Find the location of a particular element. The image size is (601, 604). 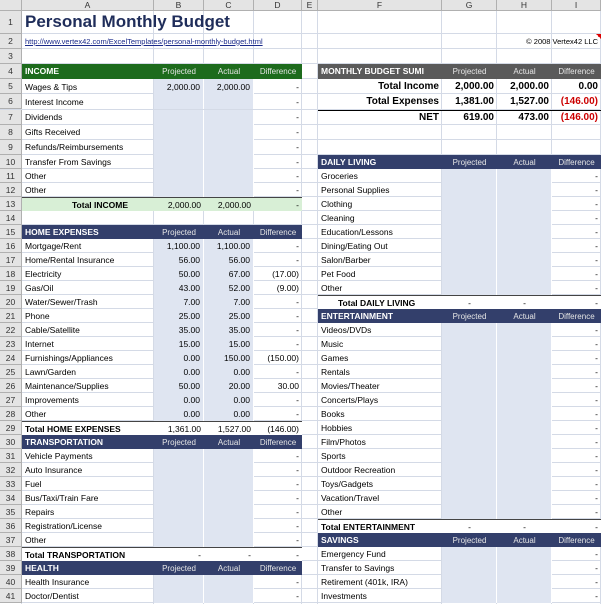

item-label: Phone is located at coordinates (37, 316).